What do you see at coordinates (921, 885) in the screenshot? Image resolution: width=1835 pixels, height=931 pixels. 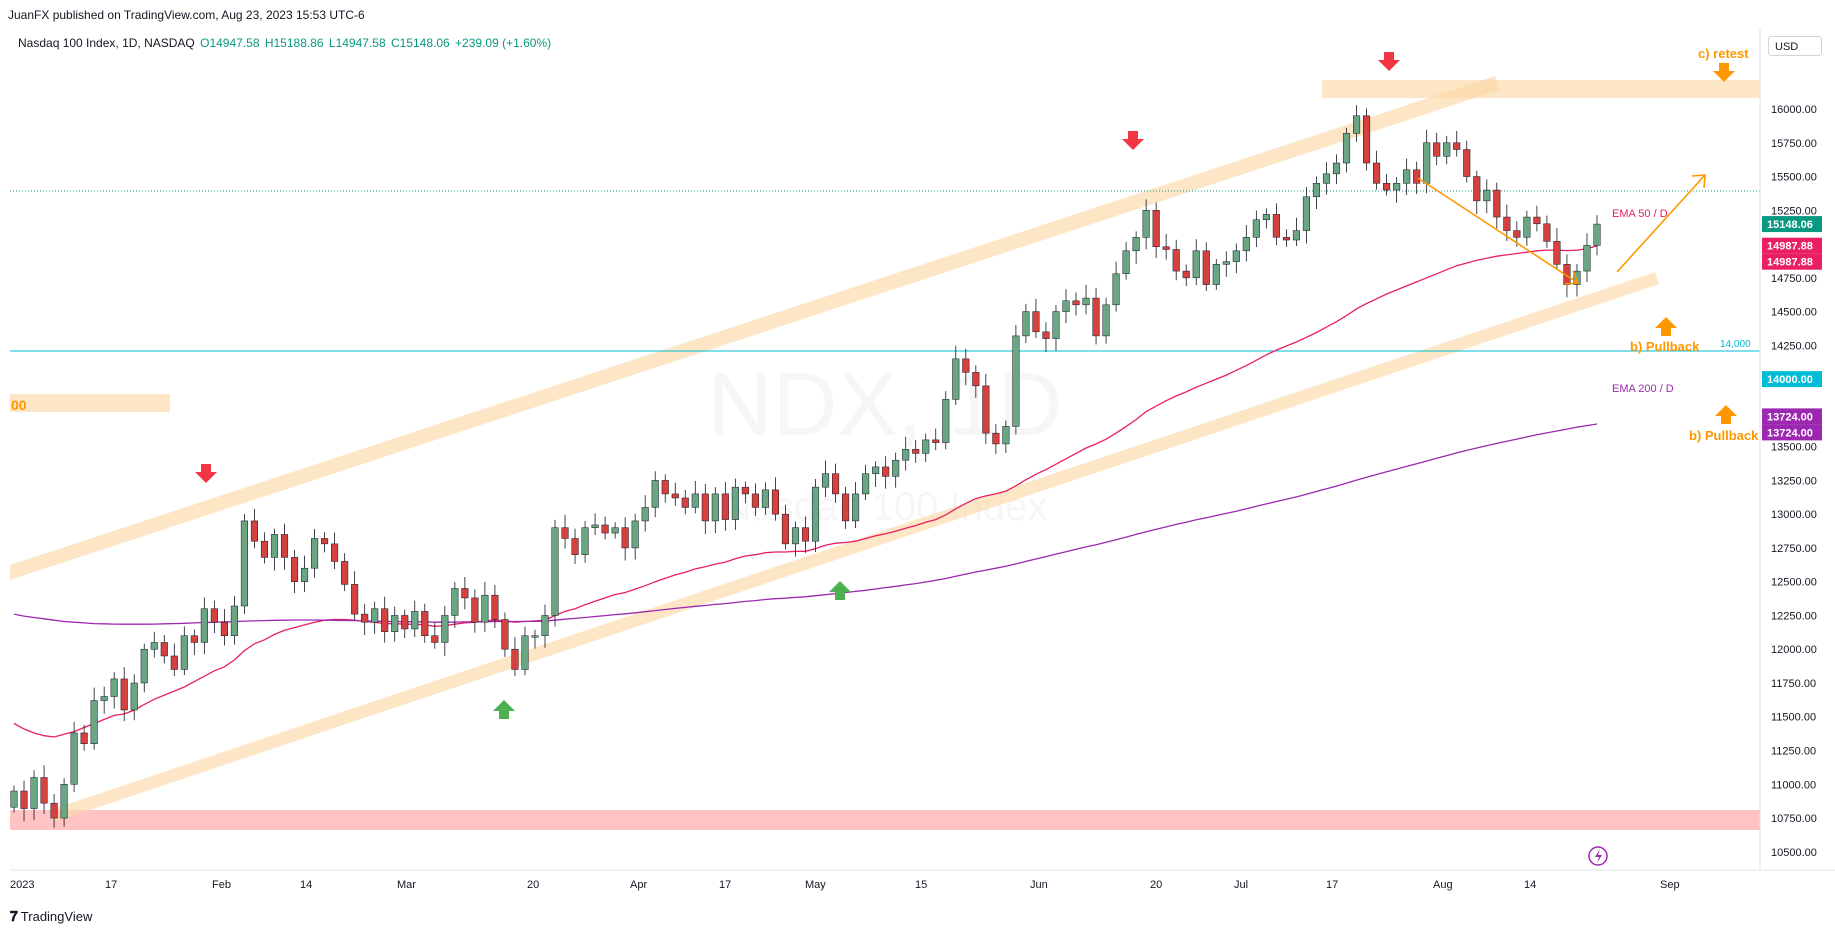 I see `time-tick-label: 15` at bounding box center [921, 885].